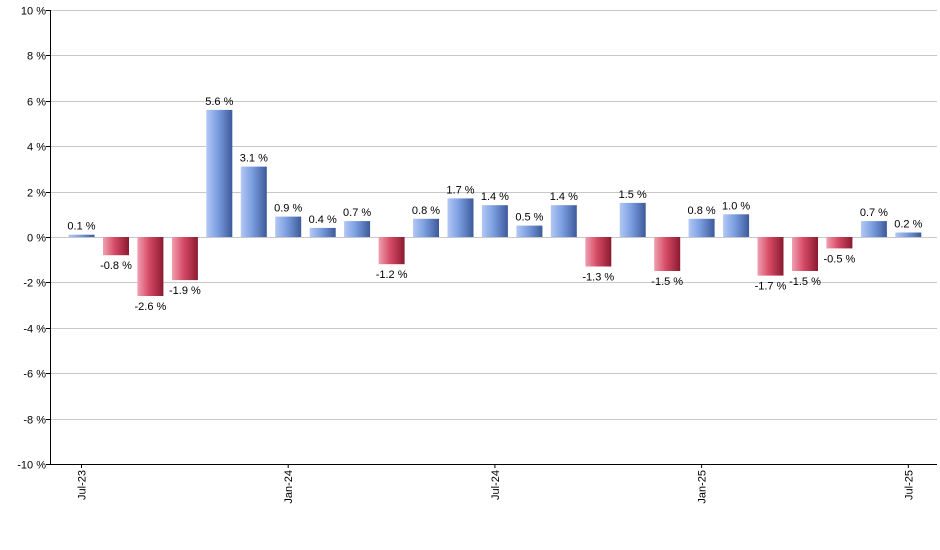 Image resolution: width=940 pixels, height=550 pixels. What do you see at coordinates (31, 466) in the screenshot?
I see `y-tick-label: -10 %` at bounding box center [31, 466].